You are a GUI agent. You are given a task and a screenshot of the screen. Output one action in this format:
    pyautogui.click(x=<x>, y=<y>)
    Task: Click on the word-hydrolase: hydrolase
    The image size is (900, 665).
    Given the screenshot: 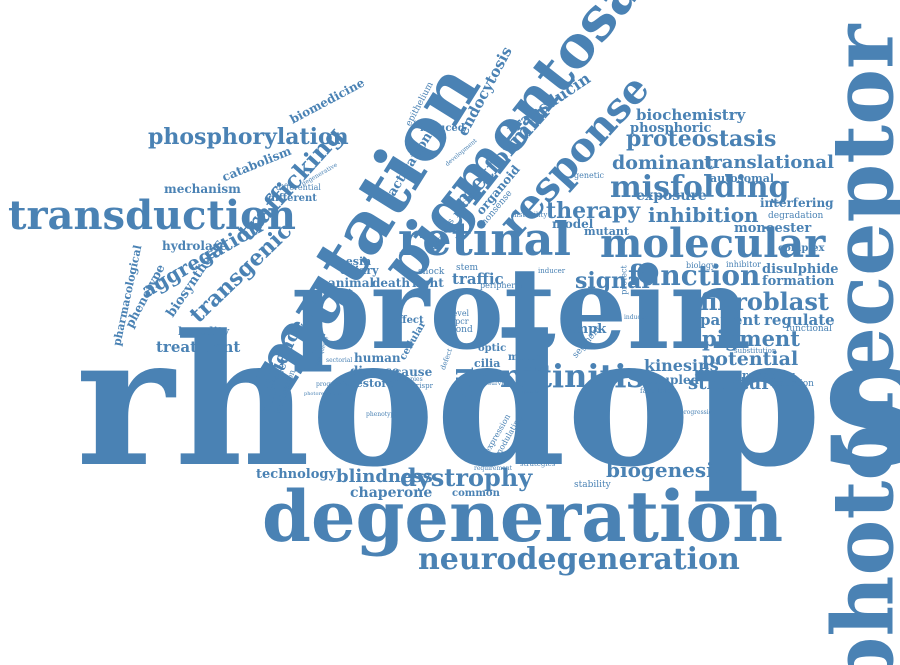 What is the action you would take?
    pyautogui.click(x=195, y=246)
    